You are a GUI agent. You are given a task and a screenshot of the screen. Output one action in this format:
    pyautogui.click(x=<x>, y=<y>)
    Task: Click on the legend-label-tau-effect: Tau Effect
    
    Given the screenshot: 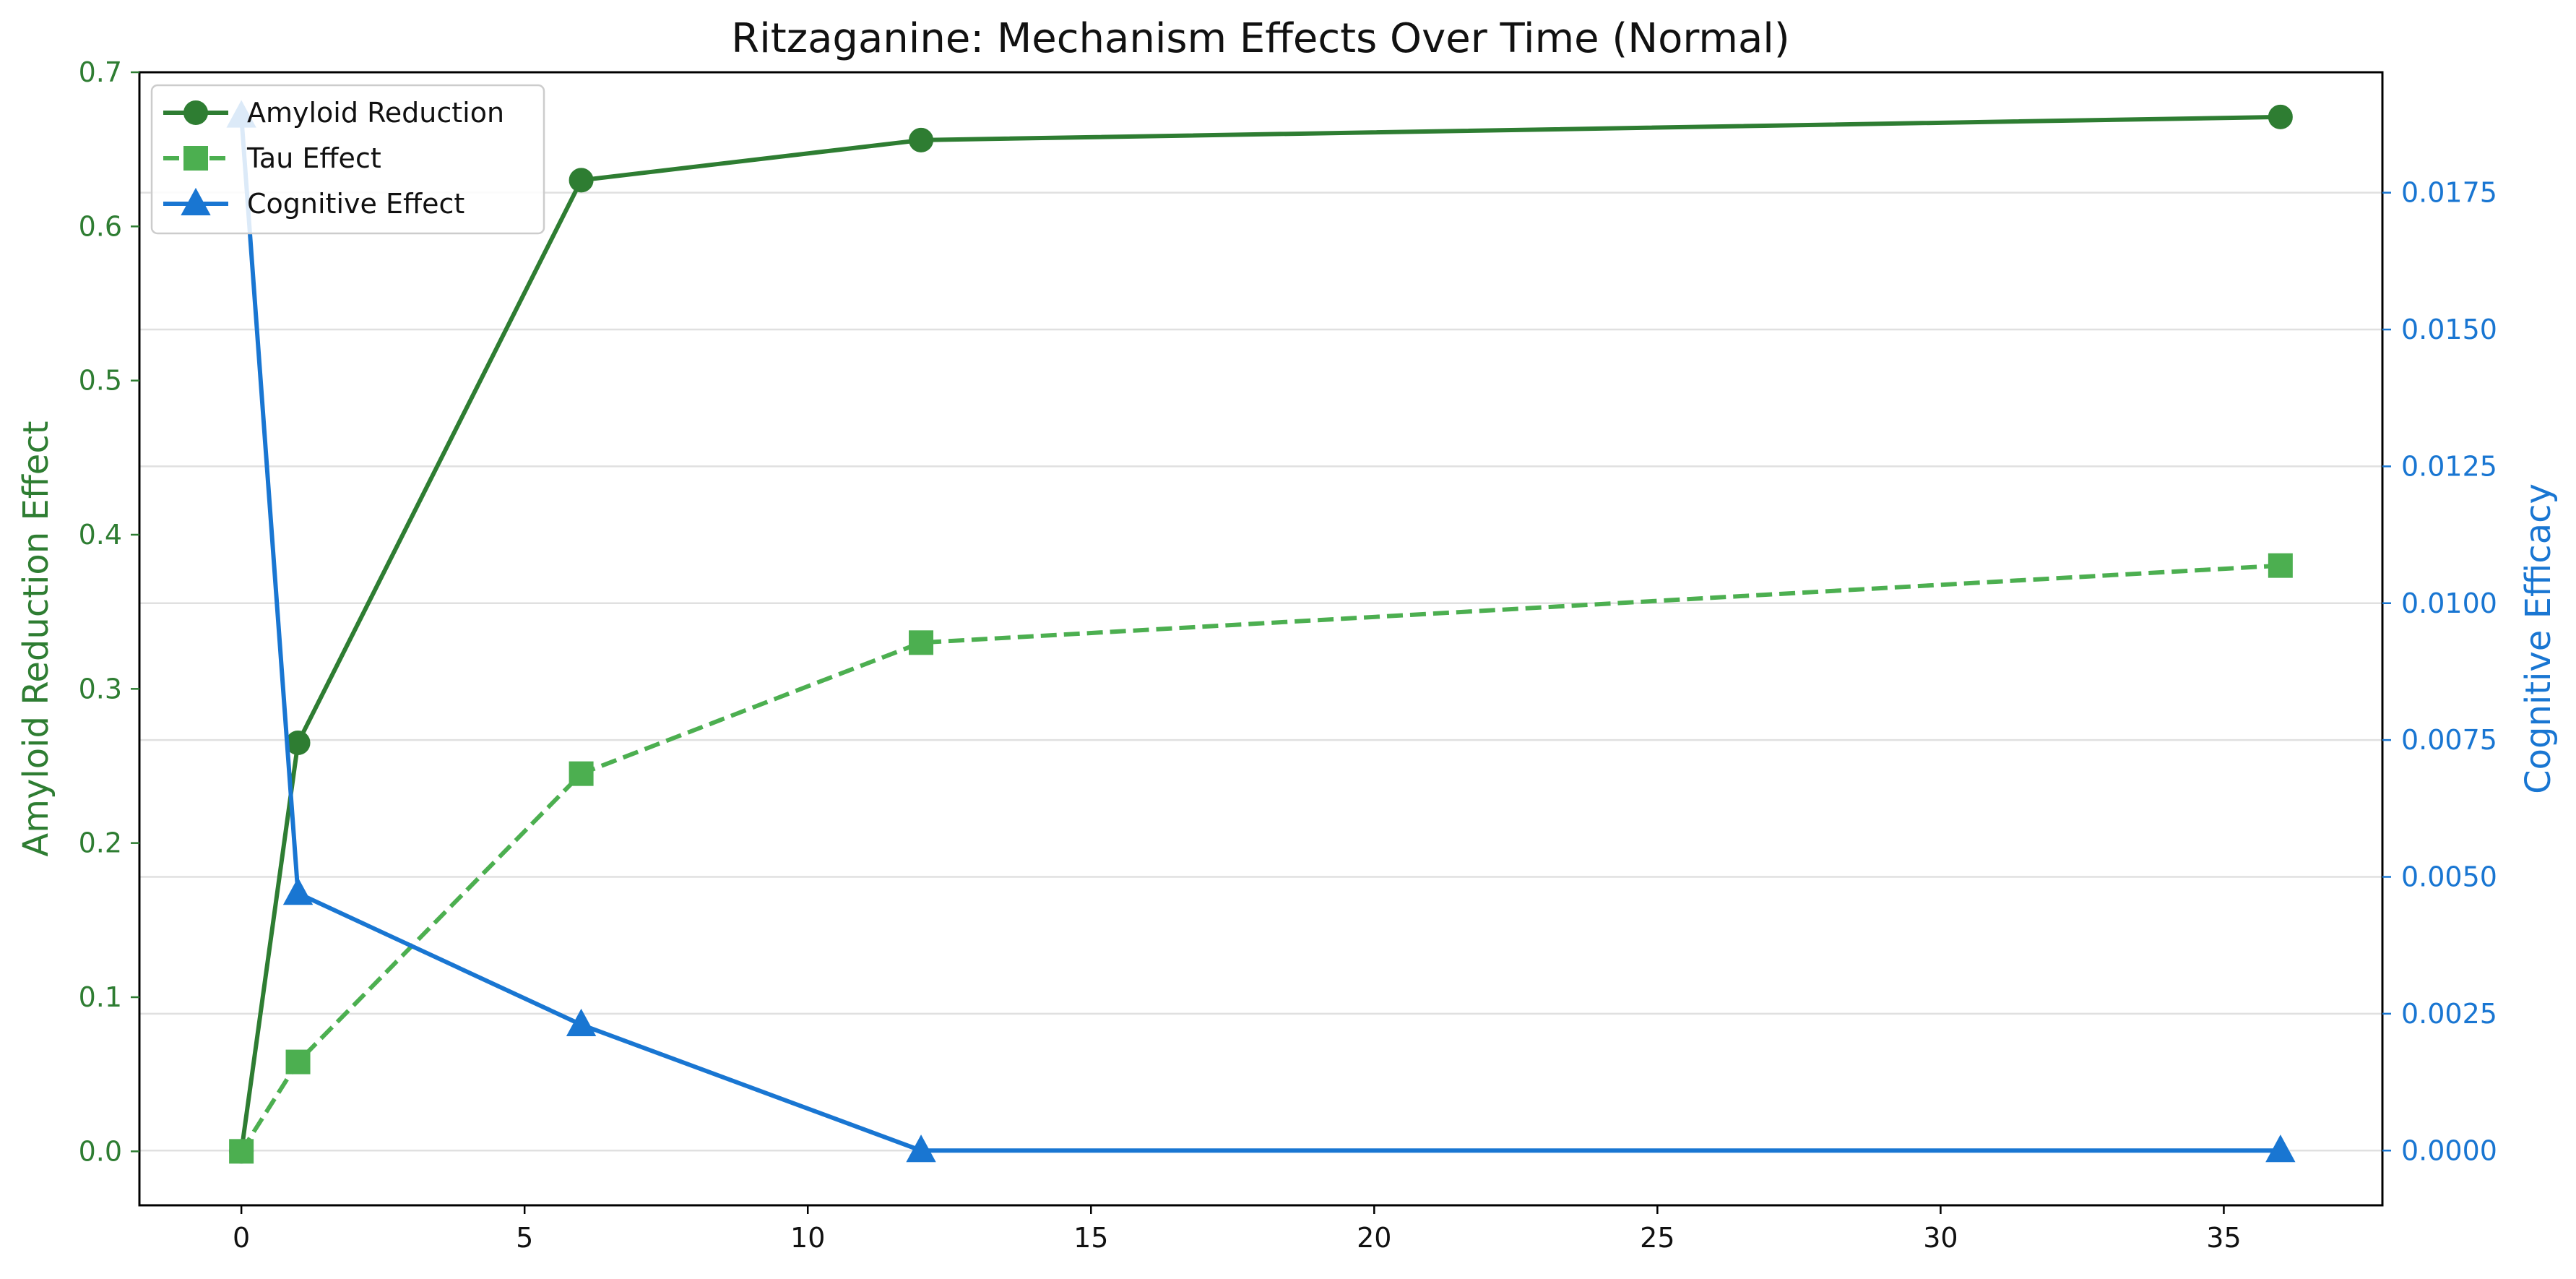 What is the action you would take?
    pyautogui.click(x=313, y=158)
    